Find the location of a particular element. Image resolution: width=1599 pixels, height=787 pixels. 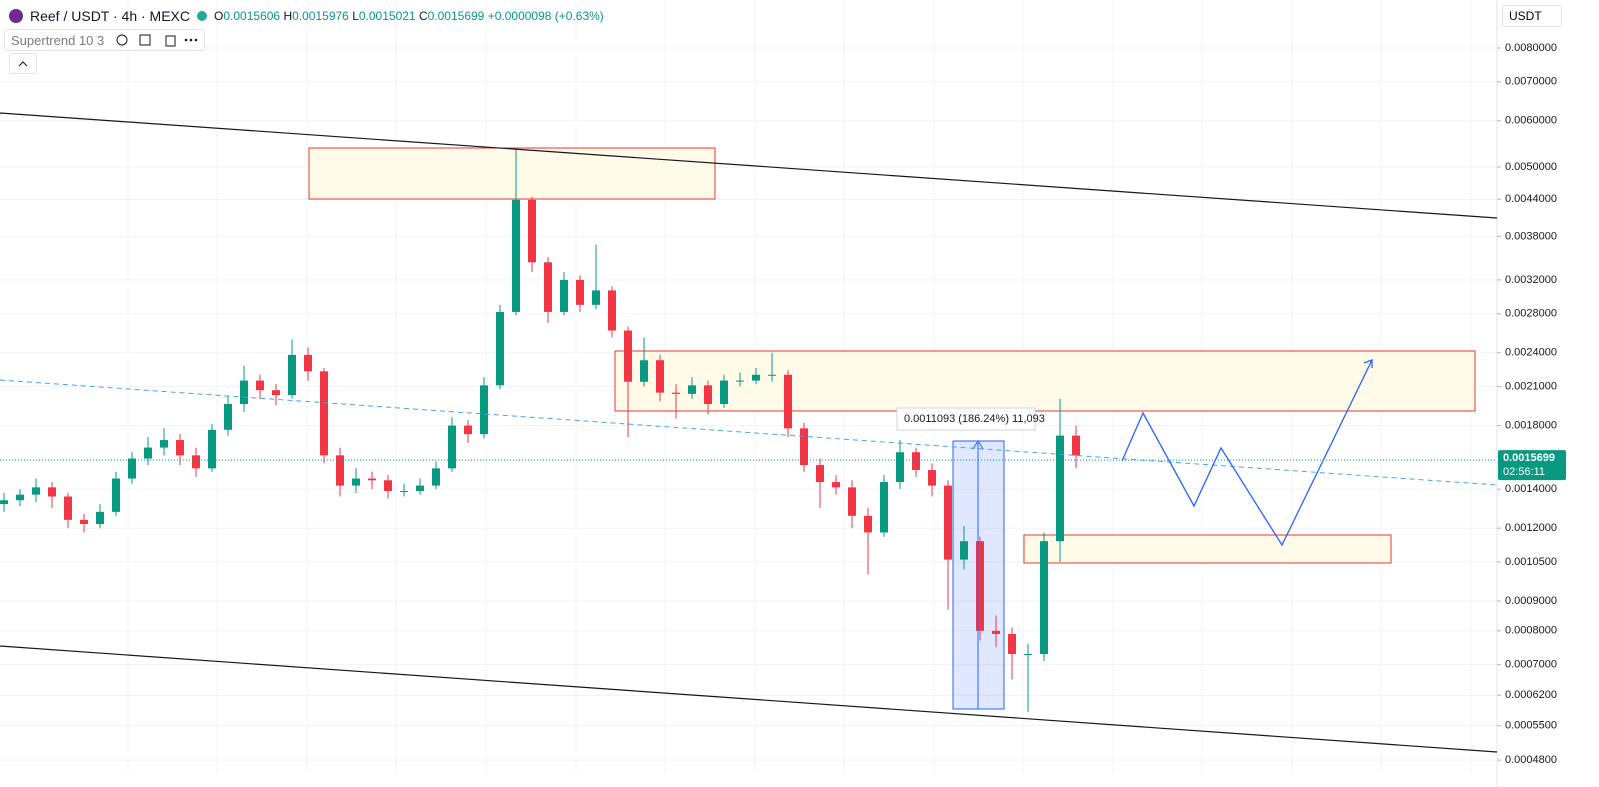

y-tick-label: 0.0021000 is located at coordinates (1531, 386).